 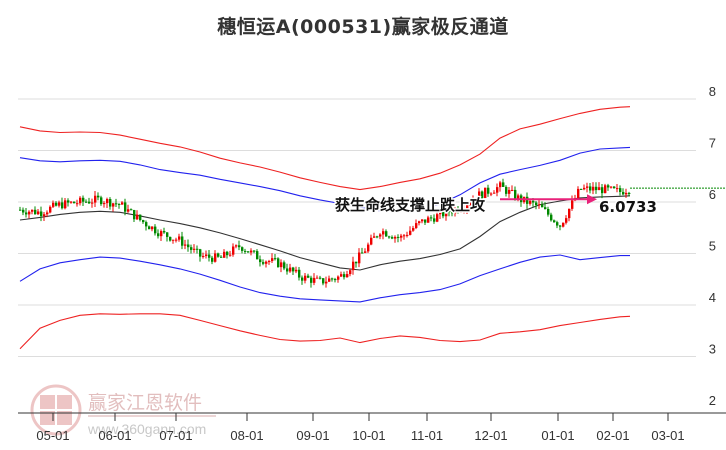 What do you see at coordinates (312, 435) in the screenshot?
I see `x-tick-label: 09-01` at bounding box center [312, 435].